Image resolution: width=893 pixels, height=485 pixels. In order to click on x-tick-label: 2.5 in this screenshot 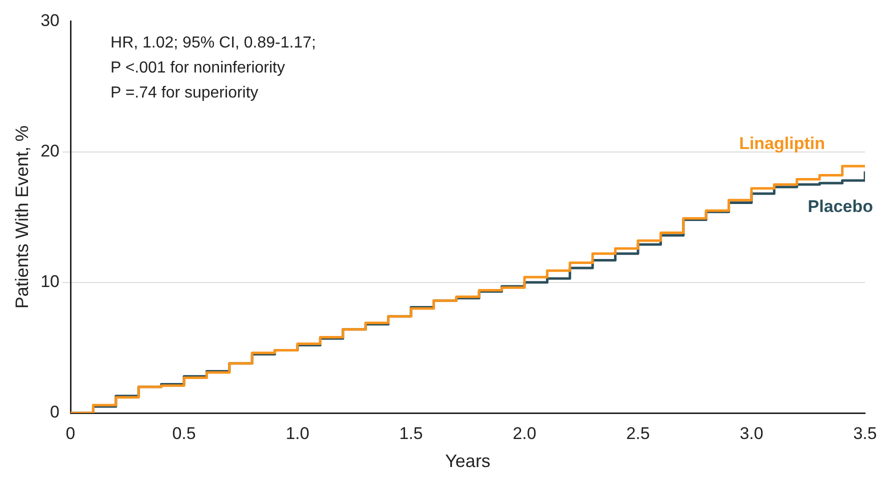, I will do `click(638, 433)`.